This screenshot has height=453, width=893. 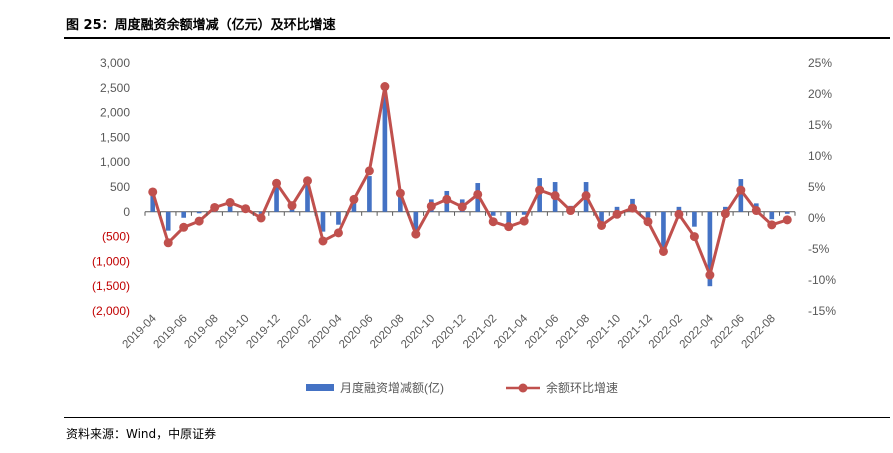 What do you see at coordinates (582, 387) in the screenshot?
I see `legend-line-label: 余额环比增速` at bounding box center [582, 387].